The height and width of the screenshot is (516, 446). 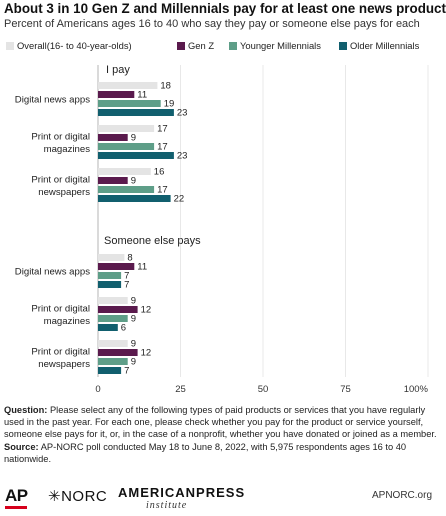 What do you see at coordinates (97, 389) in the screenshot?
I see `x-tick-label: 0` at bounding box center [97, 389].